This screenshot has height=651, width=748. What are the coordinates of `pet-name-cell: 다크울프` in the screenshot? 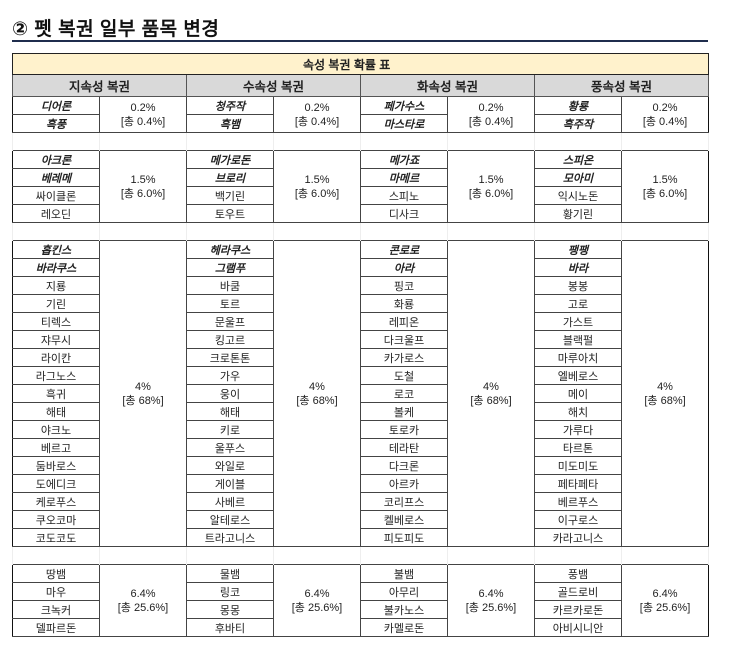 It's located at (404, 339).